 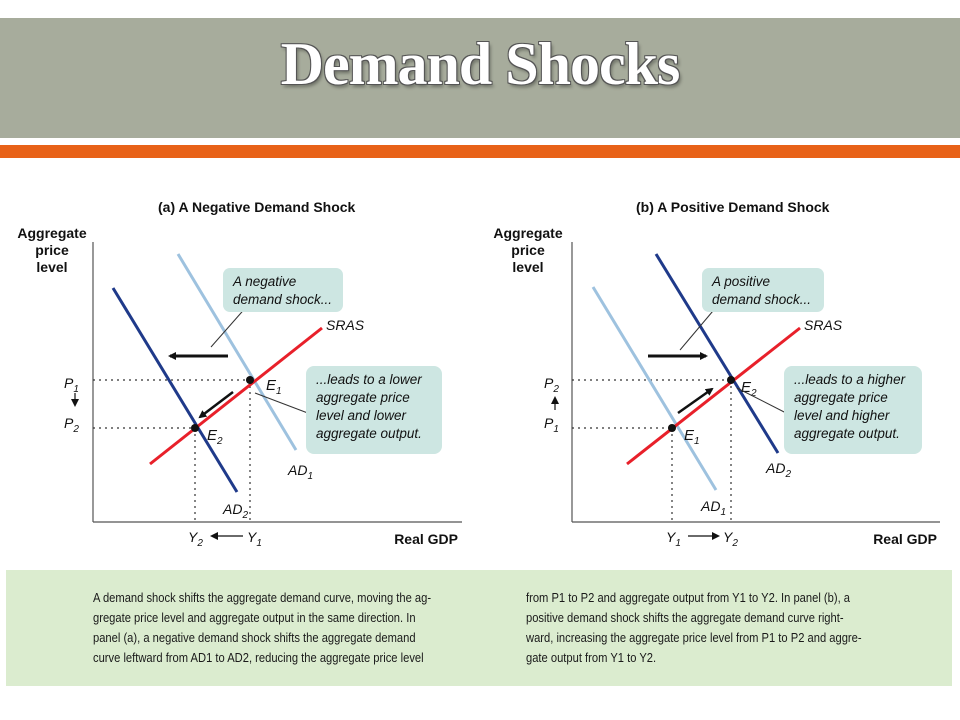 I want to click on panel-b-y-label-1: Aggregate, so click(x=527, y=233).